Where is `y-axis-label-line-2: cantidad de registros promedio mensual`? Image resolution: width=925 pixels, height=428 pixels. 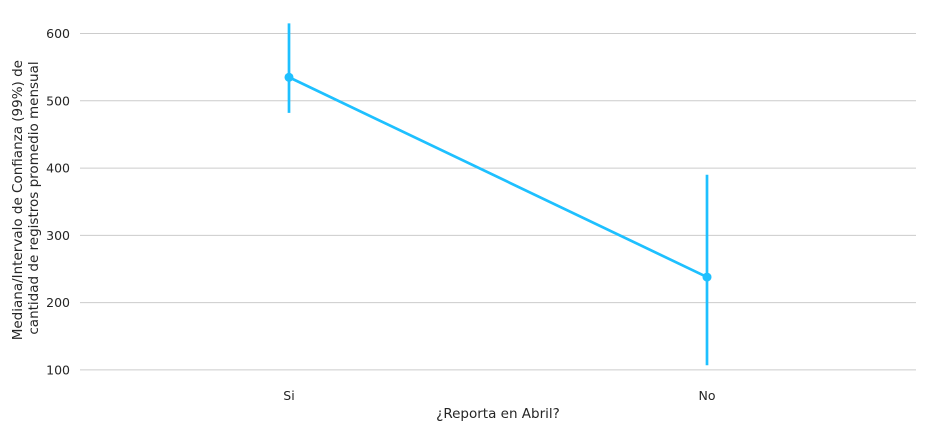
y-axis-label-line-2: cantidad de registros promedio mensual is located at coordinates (34, 197).